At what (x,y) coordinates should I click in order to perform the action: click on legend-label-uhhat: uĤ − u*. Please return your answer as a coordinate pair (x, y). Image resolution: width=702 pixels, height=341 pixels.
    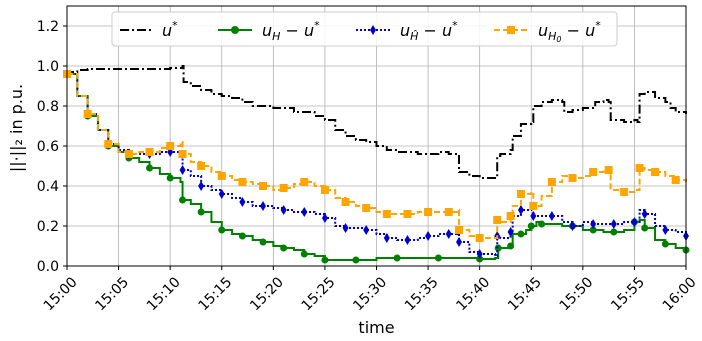
    Looking at the image, I should click on (429, 31).